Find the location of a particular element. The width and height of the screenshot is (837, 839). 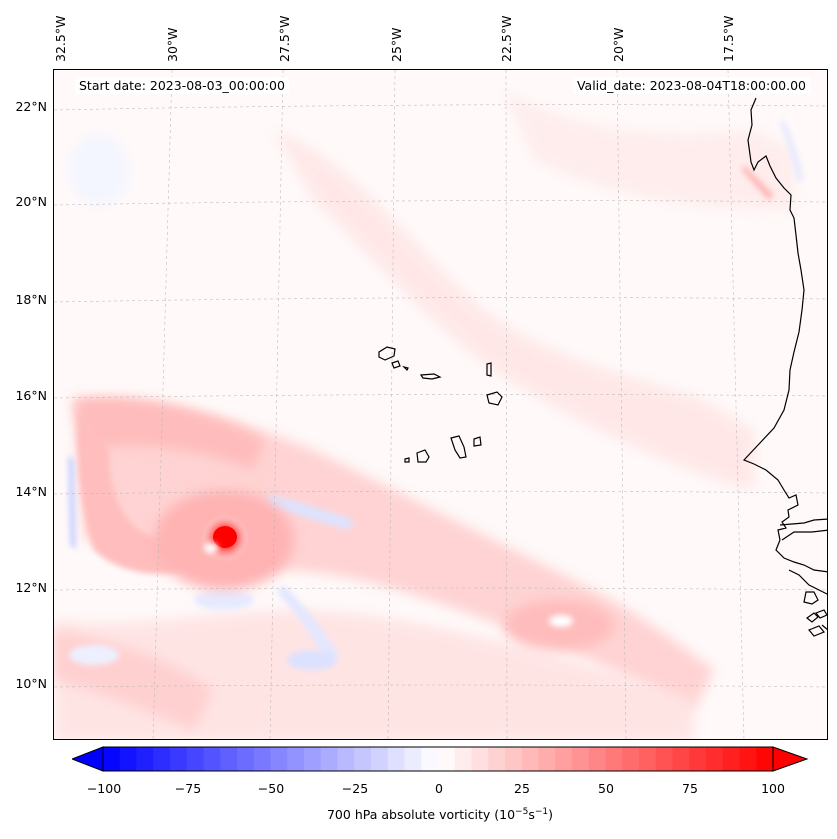

grid-lon-17-5w is located at coordinates (736, 404).